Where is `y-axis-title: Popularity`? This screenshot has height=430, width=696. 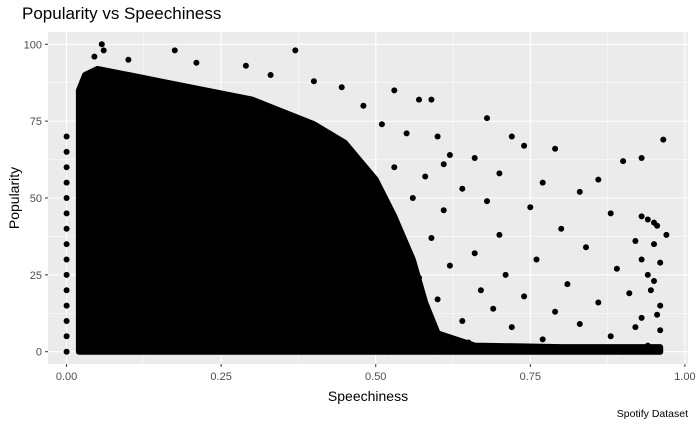 y-axis-title: Popularity is located at coordinates (14, 198).